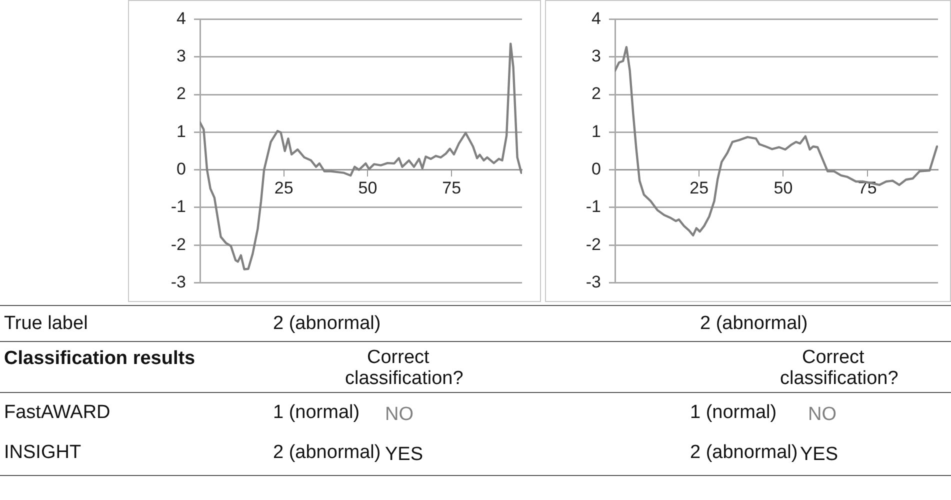 The height and width of the screenshot is (500, 951). Describe the element at coordinates (57, 412) in the screenshot. I see `text: FastAWARD` at that location.